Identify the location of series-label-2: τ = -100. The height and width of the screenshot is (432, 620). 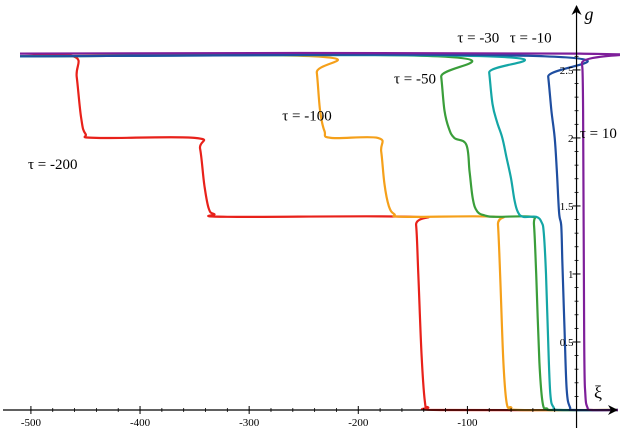
(306, 116).